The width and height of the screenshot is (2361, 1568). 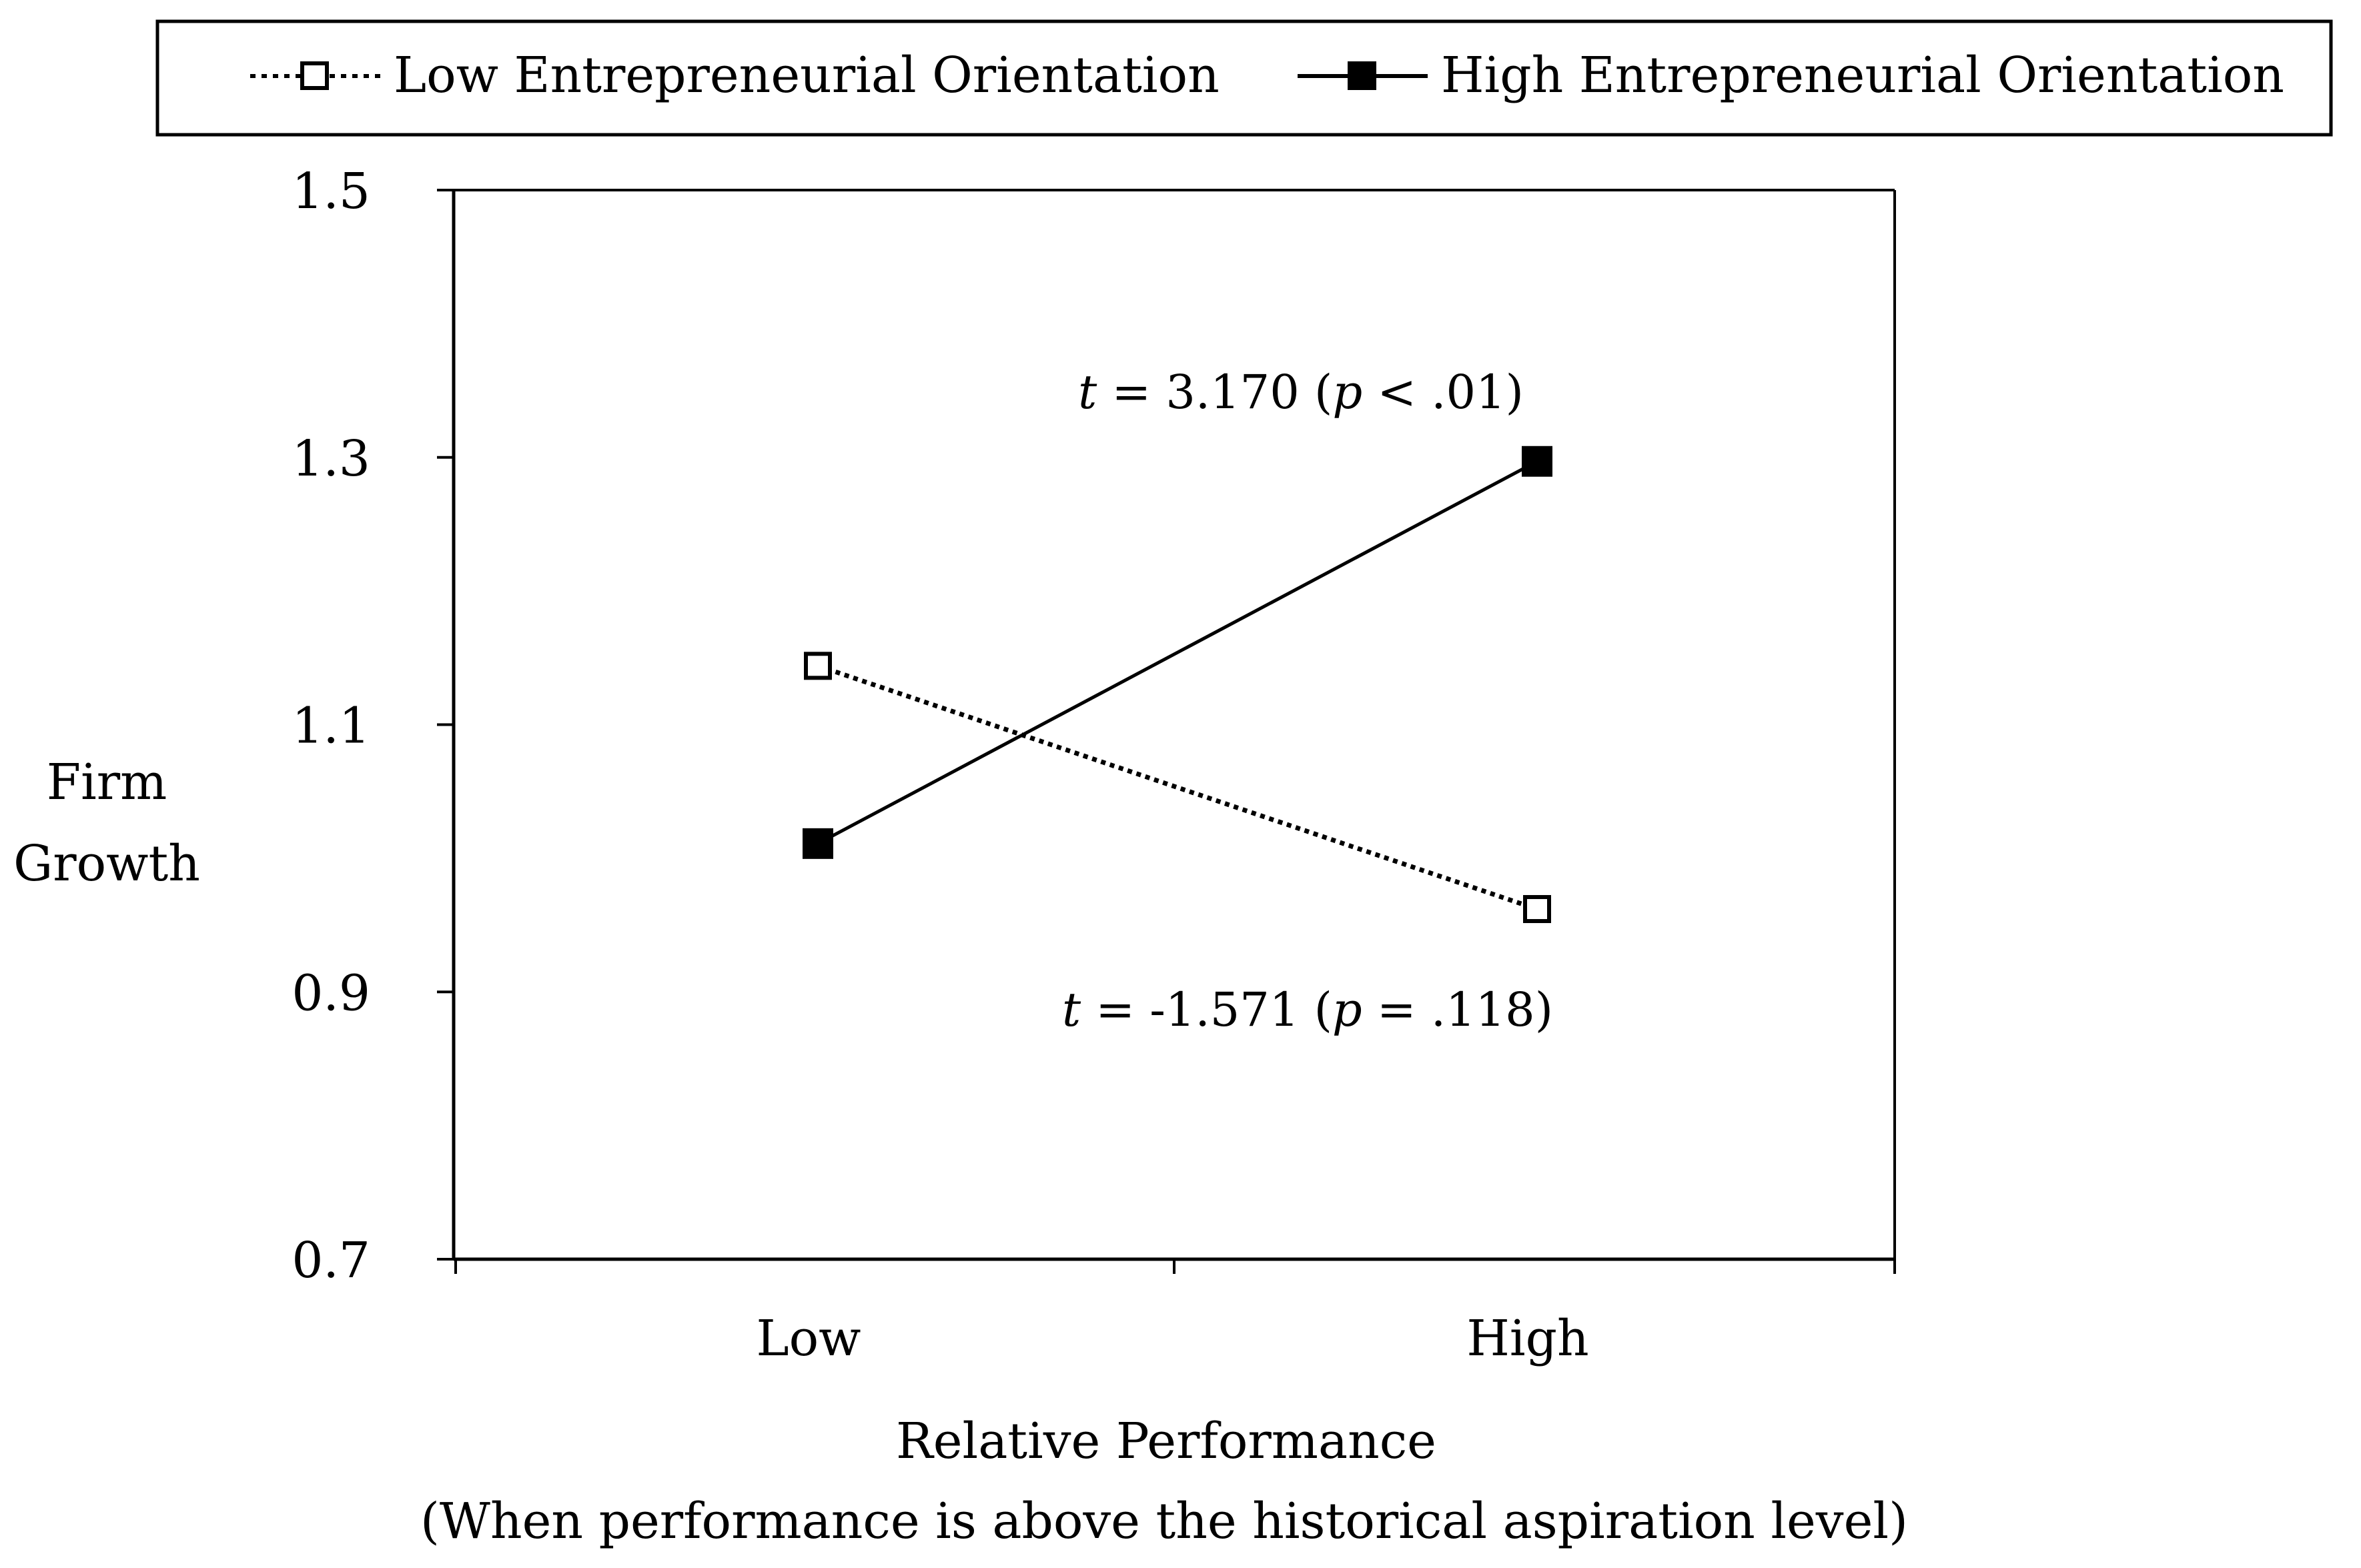 I want to click on x-category-label: High, so click(x=1527, y=1338).